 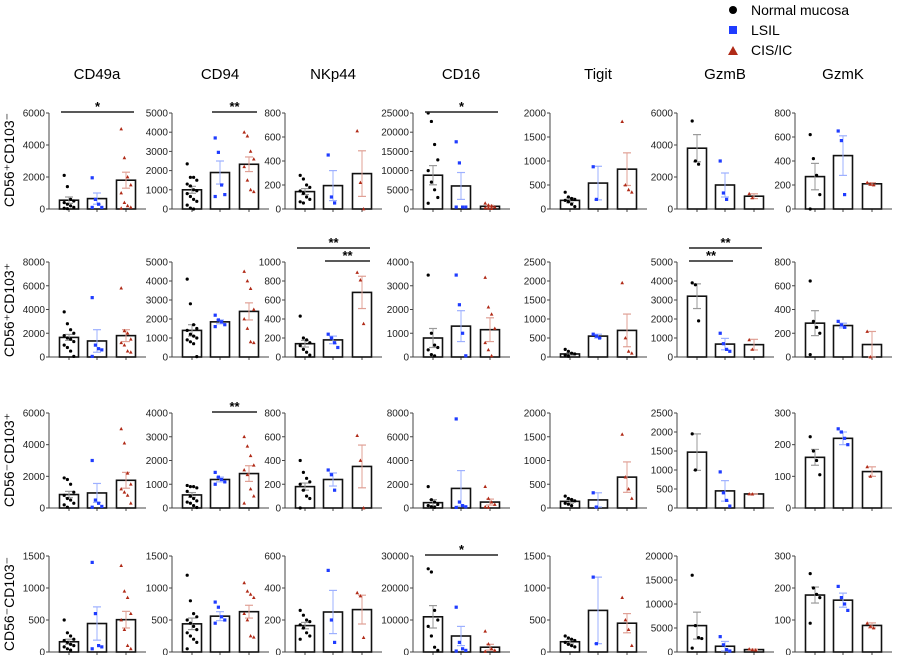 I want to click on panel-gzmb-row-4: 0 5000 10000 15000 20000, so click(x=709, y=603).